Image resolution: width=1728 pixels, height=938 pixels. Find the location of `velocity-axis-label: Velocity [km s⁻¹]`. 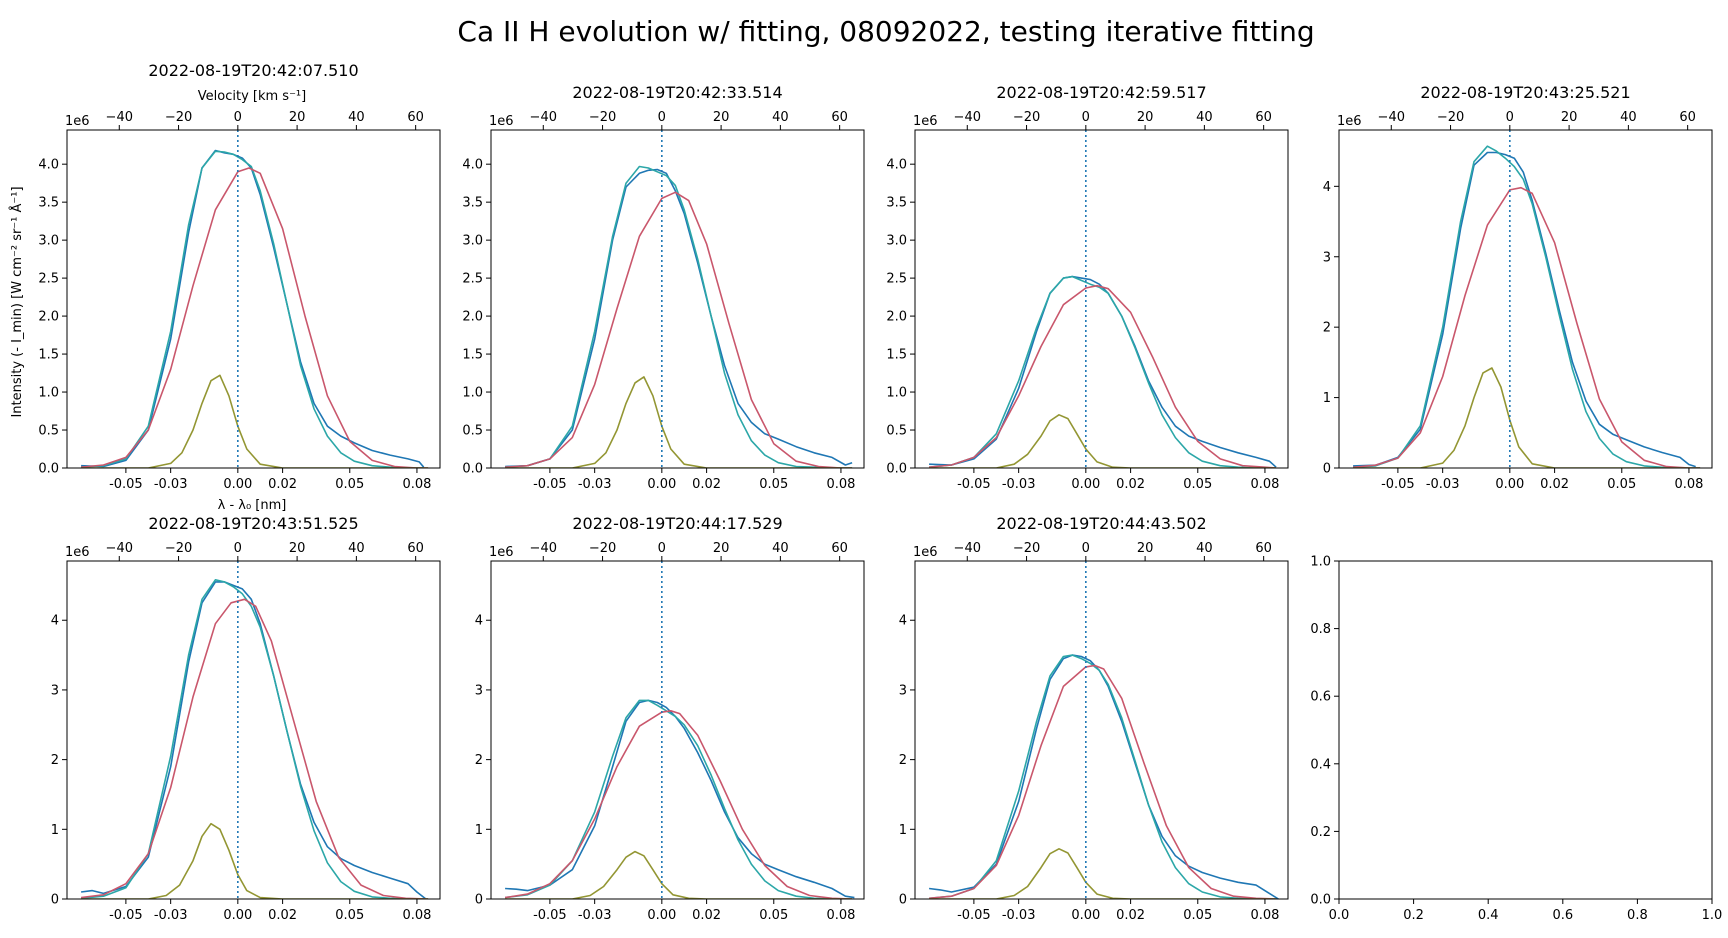

velocity-axis-label: Velocity [km s⁻¹] is located at coordinates (252, 96).